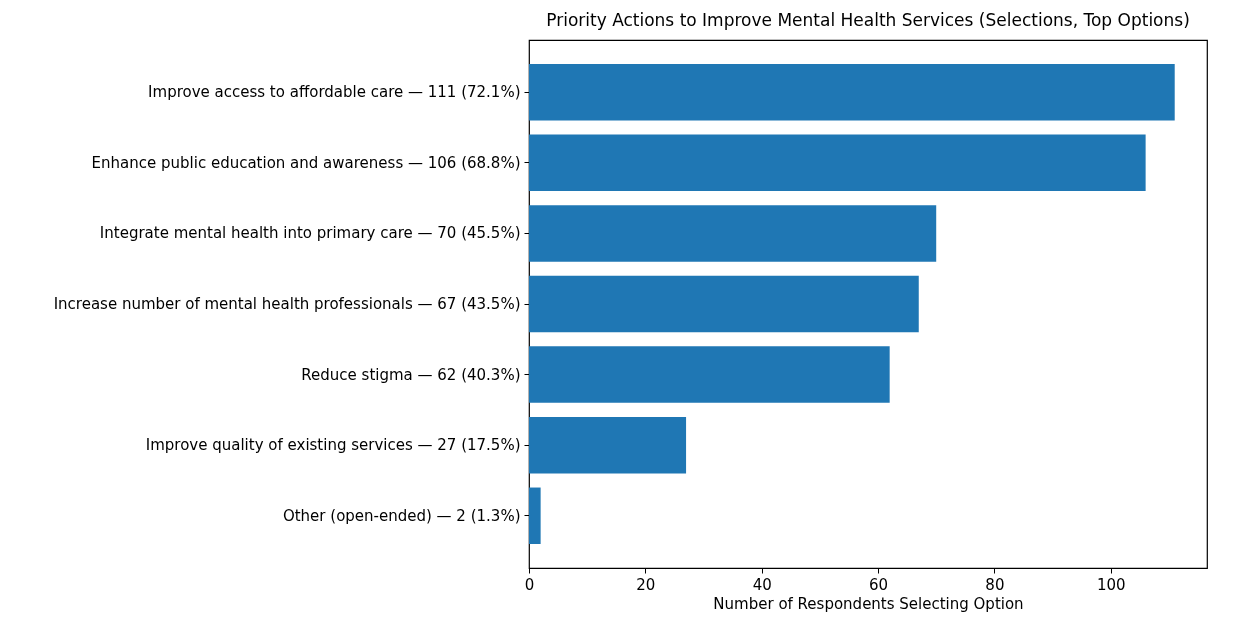  What do you see at coordinates (646, 584) in the screenshot?
I see `x-tick-label: 20` at bounding box center [646, 584].